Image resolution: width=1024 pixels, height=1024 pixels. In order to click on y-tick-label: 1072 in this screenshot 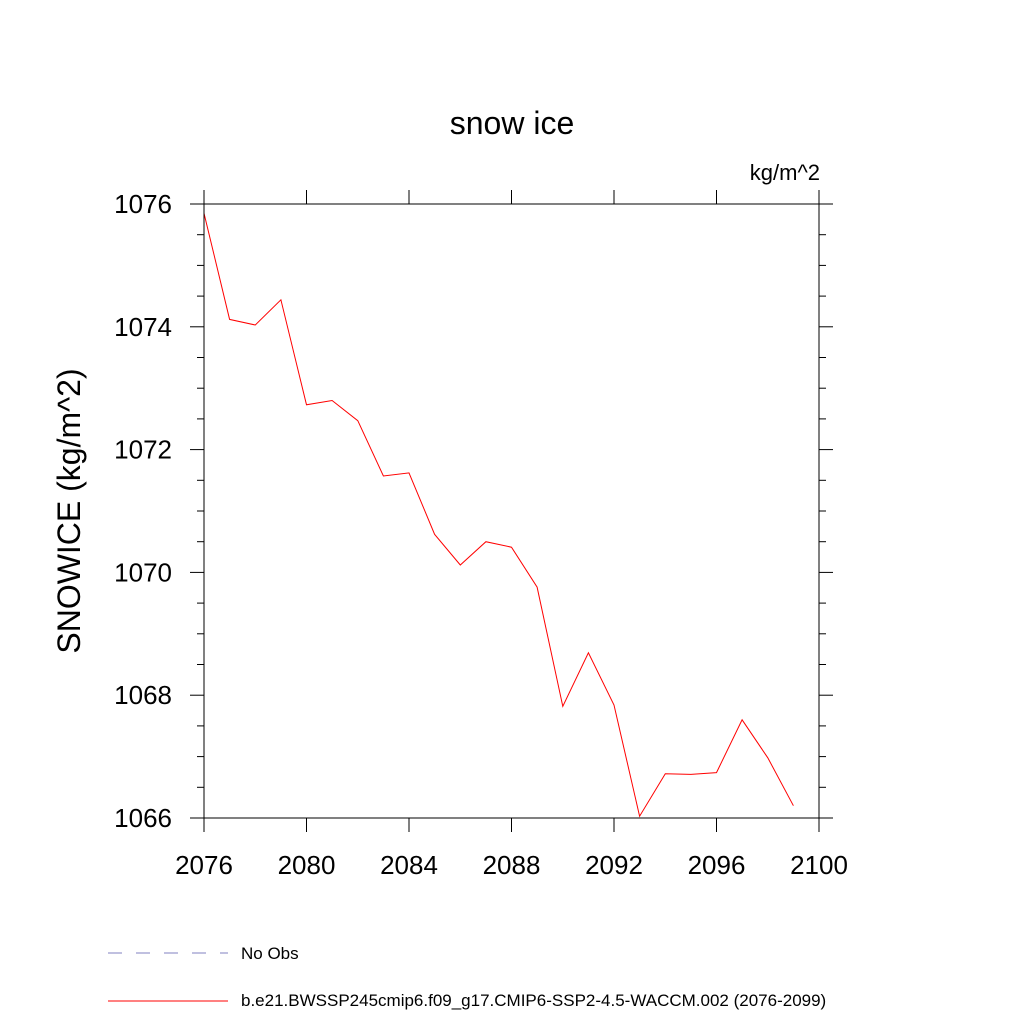, I will do `click(143, 450)`.